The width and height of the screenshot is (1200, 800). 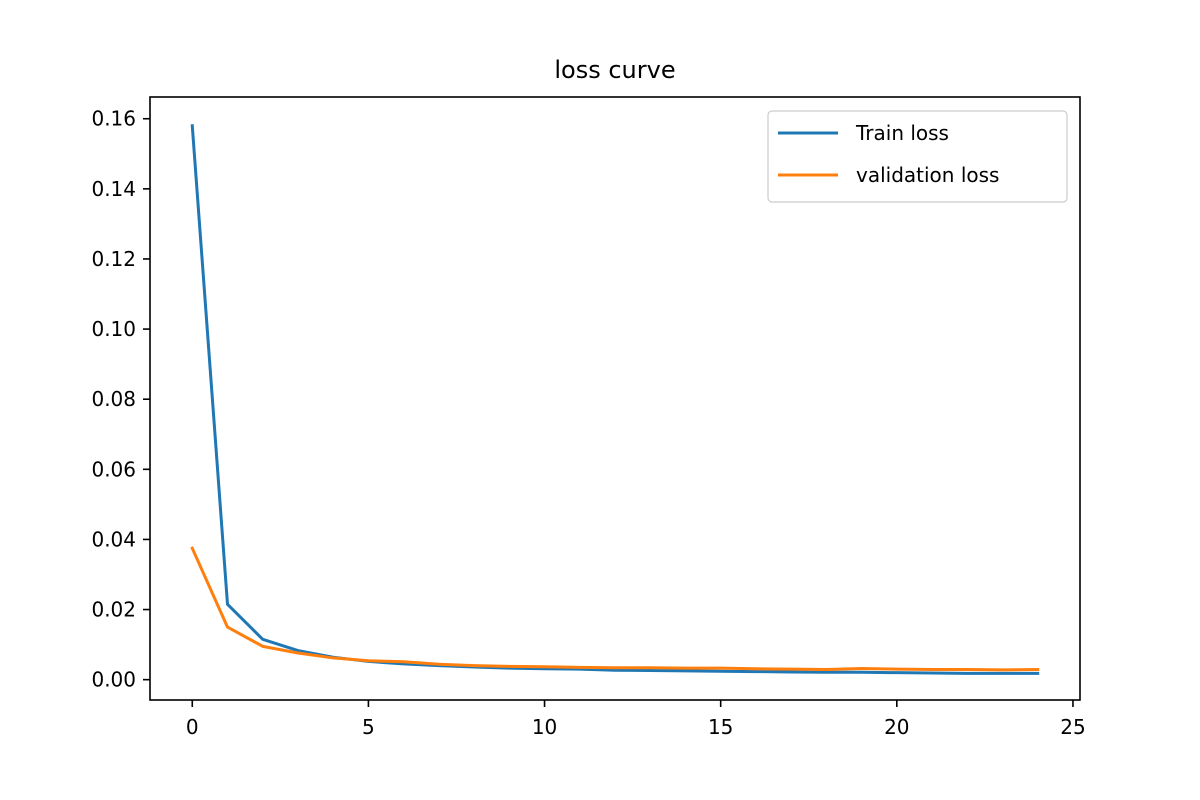 I want to click on y-tick-label: 0.14, so click(x=113, y=189).